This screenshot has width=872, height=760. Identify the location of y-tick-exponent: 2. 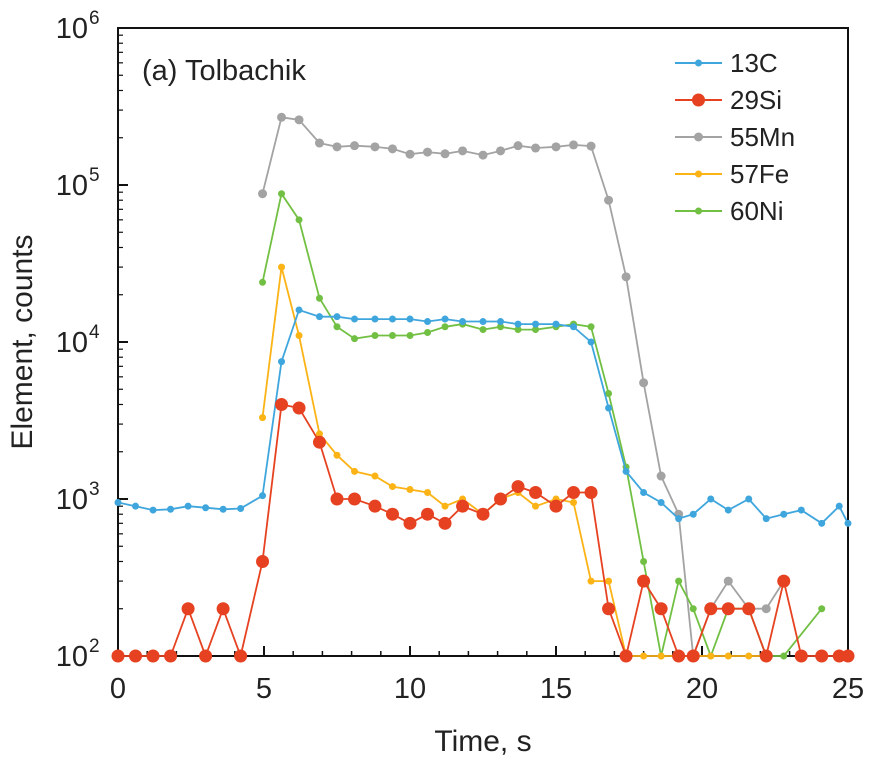
(94, 646).